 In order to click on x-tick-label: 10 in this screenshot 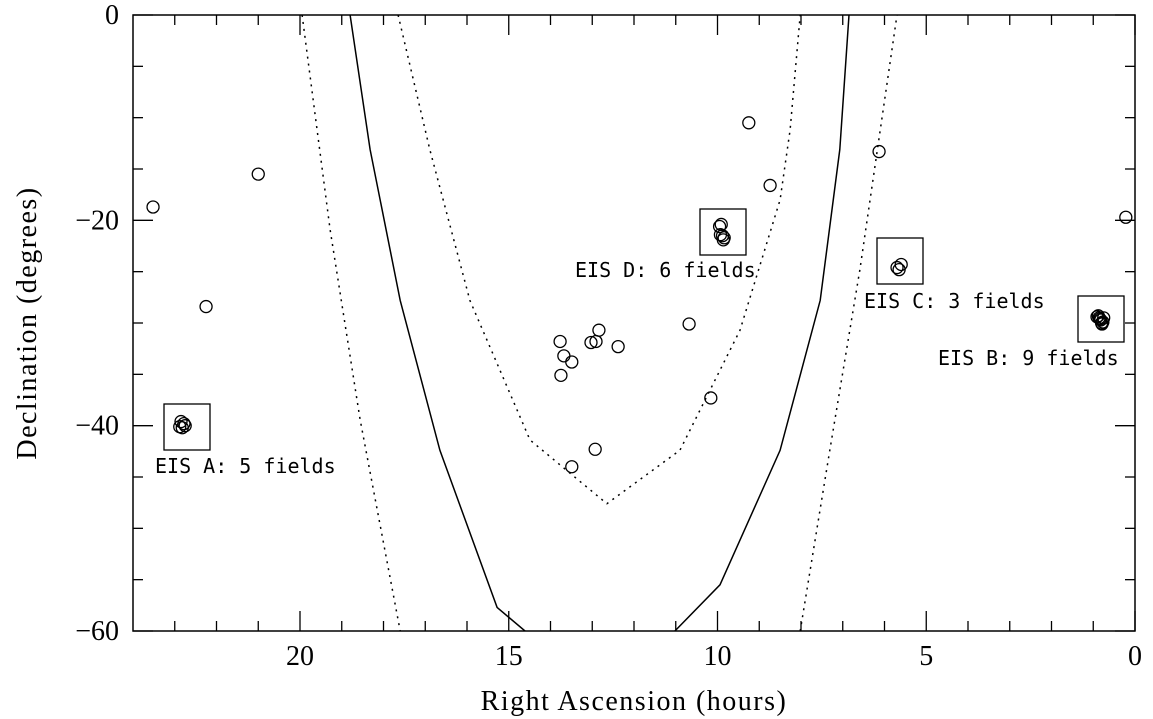, I will do `click(718, 656)`.